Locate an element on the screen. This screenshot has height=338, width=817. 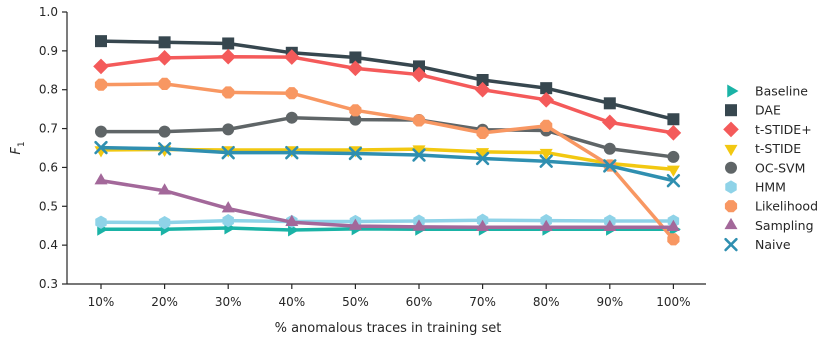
x-tick-label: 10% is located at coordinates (101, 302).